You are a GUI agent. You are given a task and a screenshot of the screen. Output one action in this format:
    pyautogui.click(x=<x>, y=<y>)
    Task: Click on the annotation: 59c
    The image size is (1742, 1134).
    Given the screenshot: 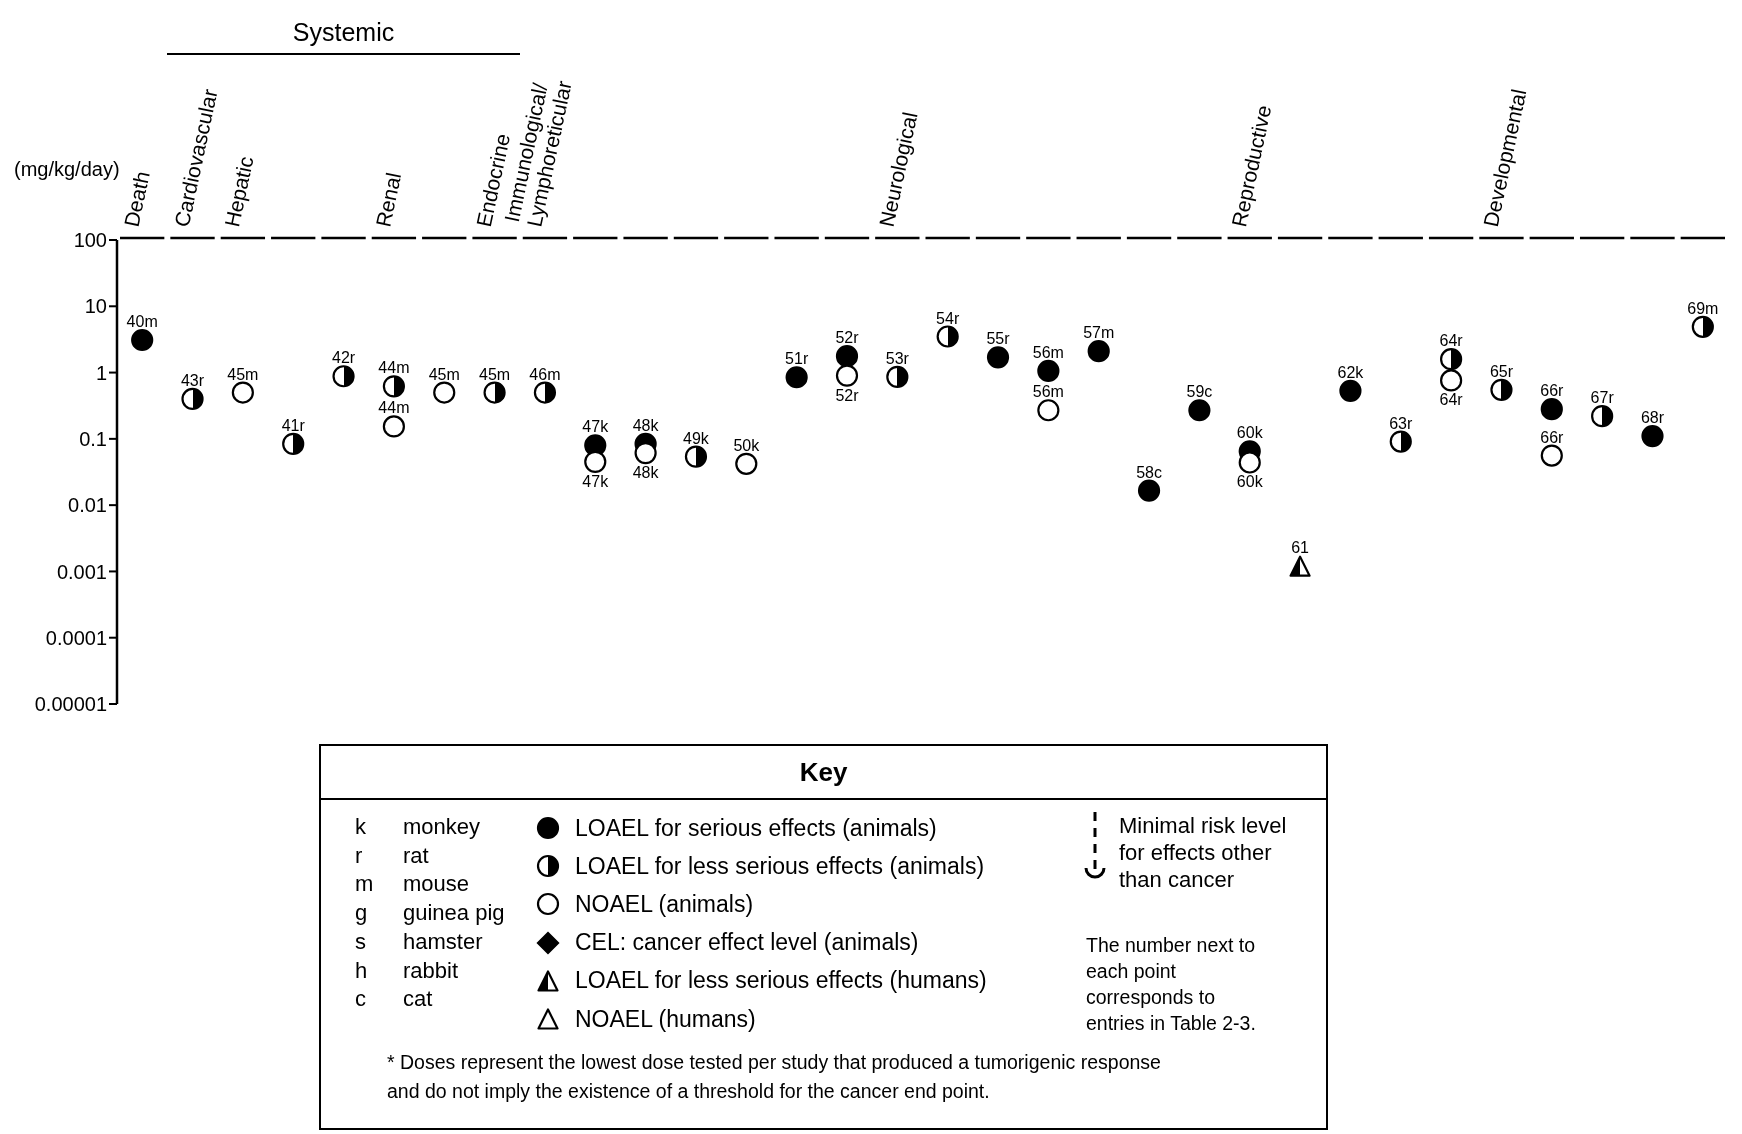 What is the action you would take?
    pyautogui.click(x=1199, y=392)
    